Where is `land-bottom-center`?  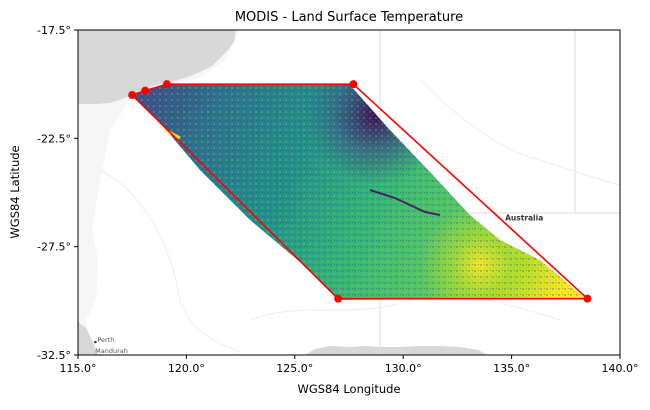
land-bottom-center is located at coordinates (396, 350).